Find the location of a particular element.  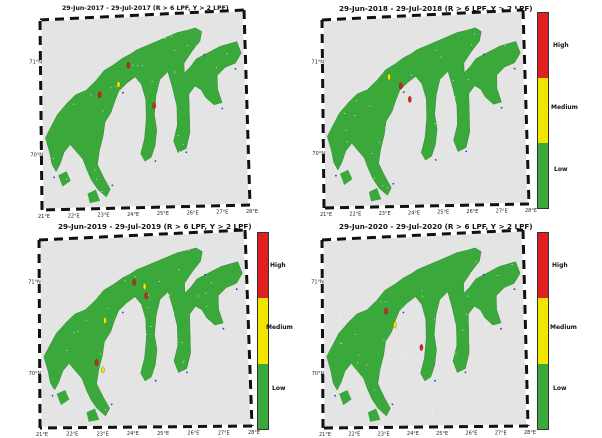

map-frame-edge is located at coordinates (422, 15).